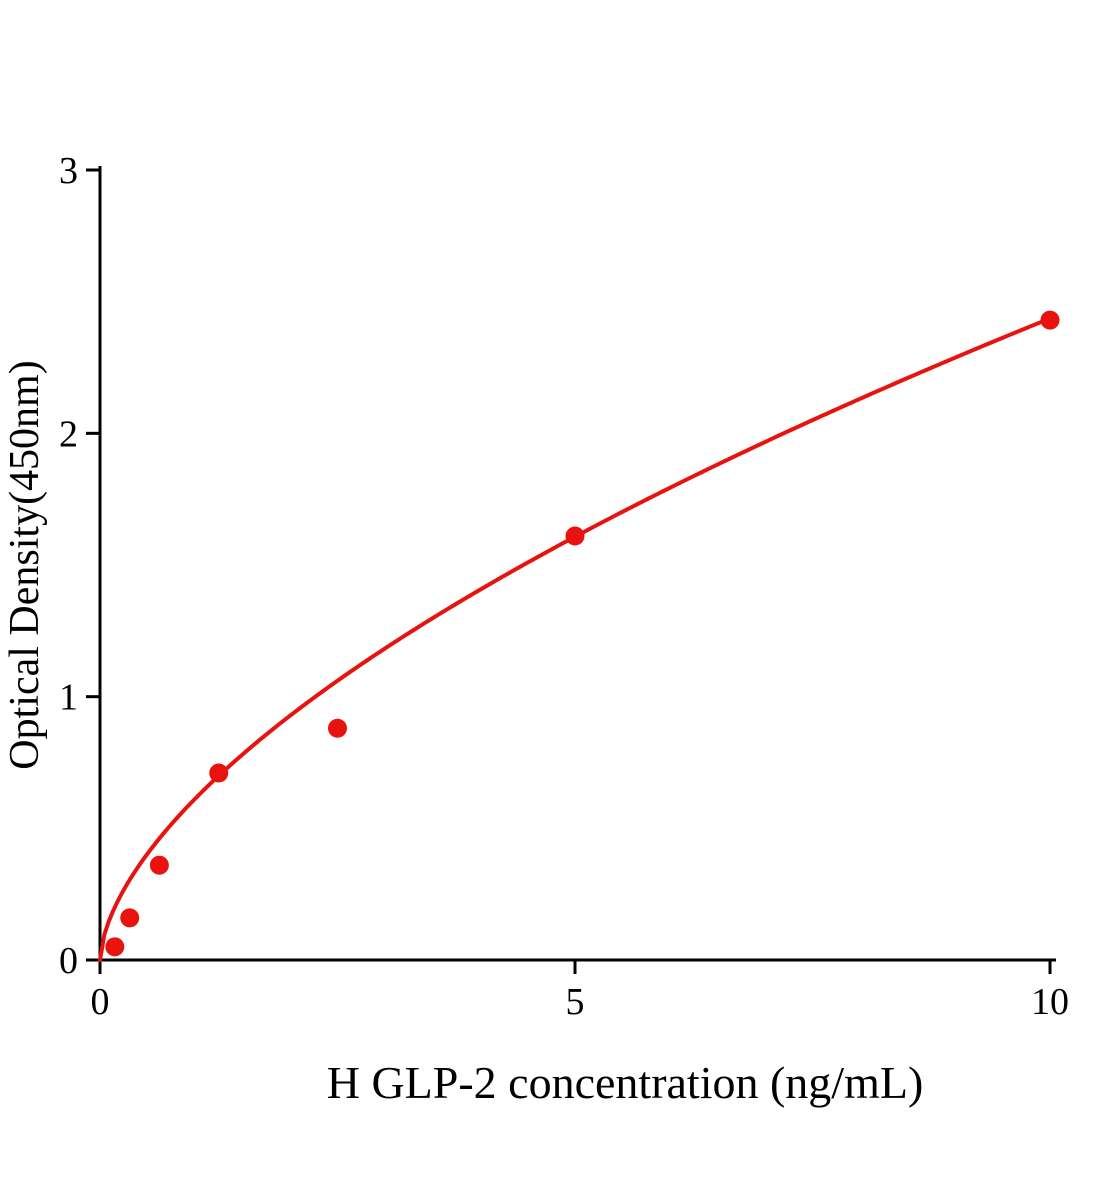 The height and width of the screenshot is (1200, 1104). Describe the element at coordinates (68, 961) in the screenshot. I see `y-tick-label: 0` at that location.